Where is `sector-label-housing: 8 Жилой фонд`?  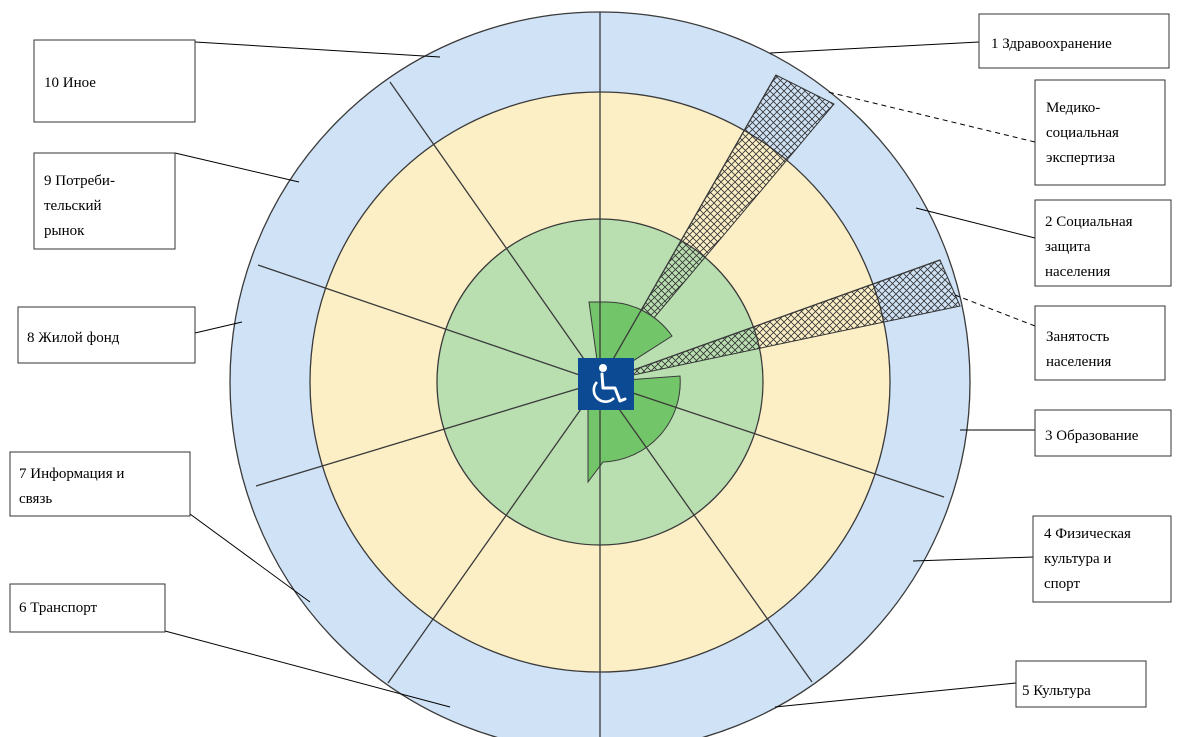
sector-label-housing: 8 Жилой фонд is located at coordinates (106, 335).